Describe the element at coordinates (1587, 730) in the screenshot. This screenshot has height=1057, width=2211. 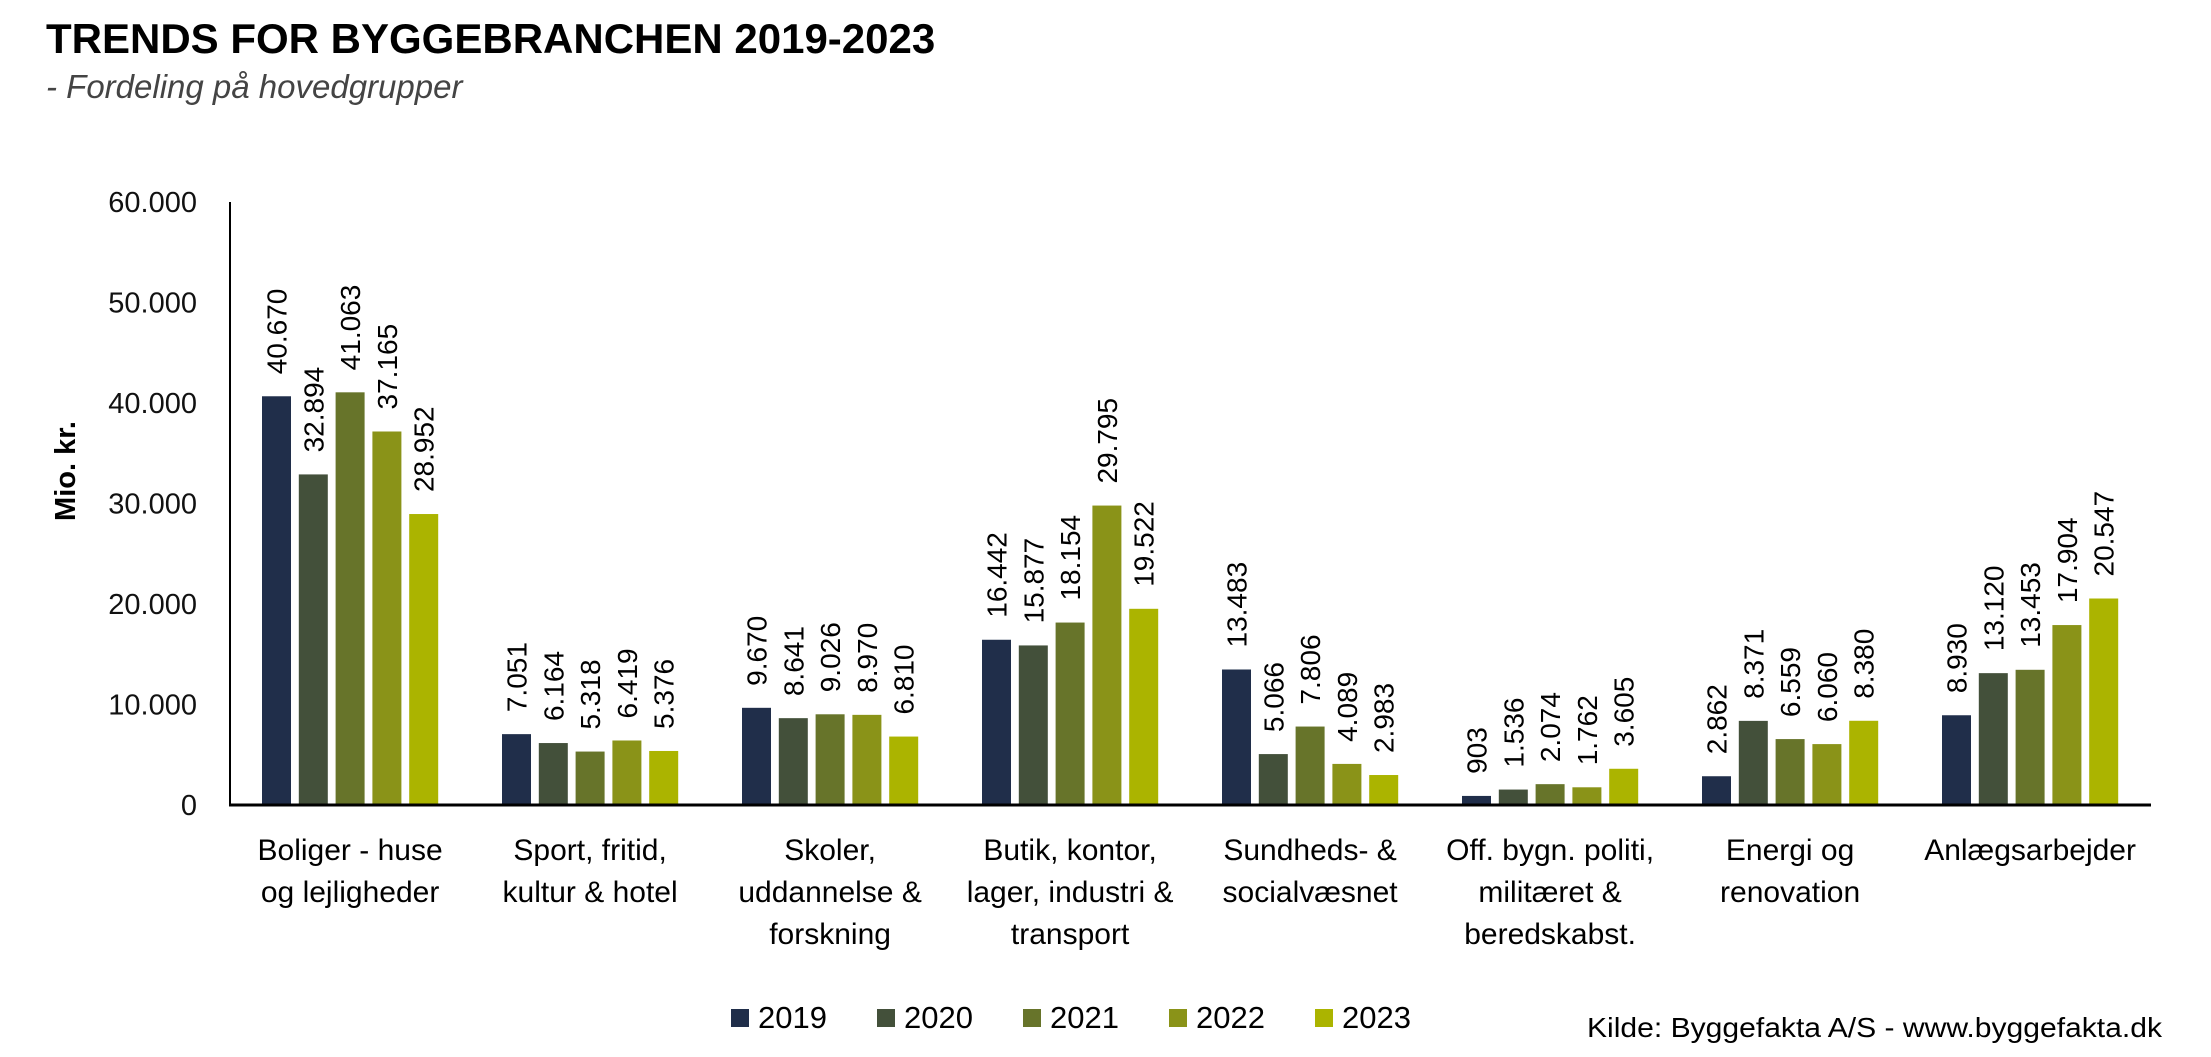
I see `data-label: 1.762` at that location.